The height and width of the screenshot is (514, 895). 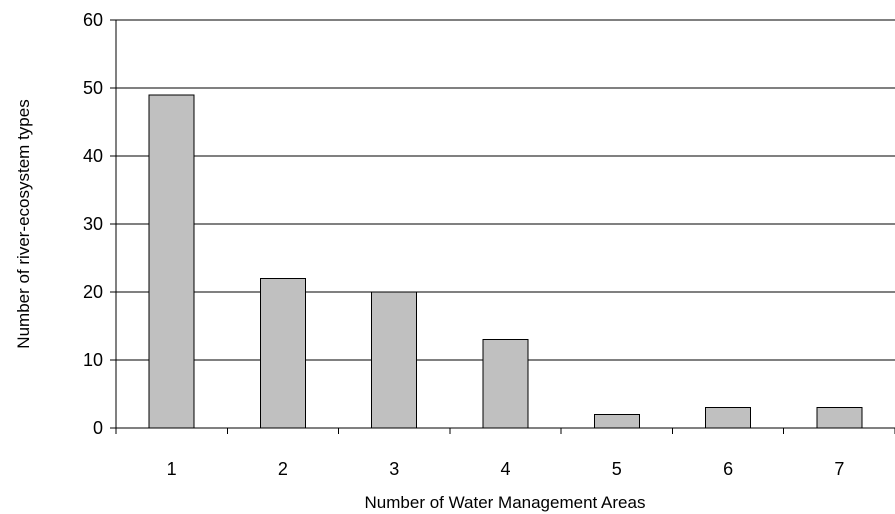 What do you see at coordinates (505, 469) in the screenshot?
I see `x-tick-label-4: 4` at bounding box center [505, 469].